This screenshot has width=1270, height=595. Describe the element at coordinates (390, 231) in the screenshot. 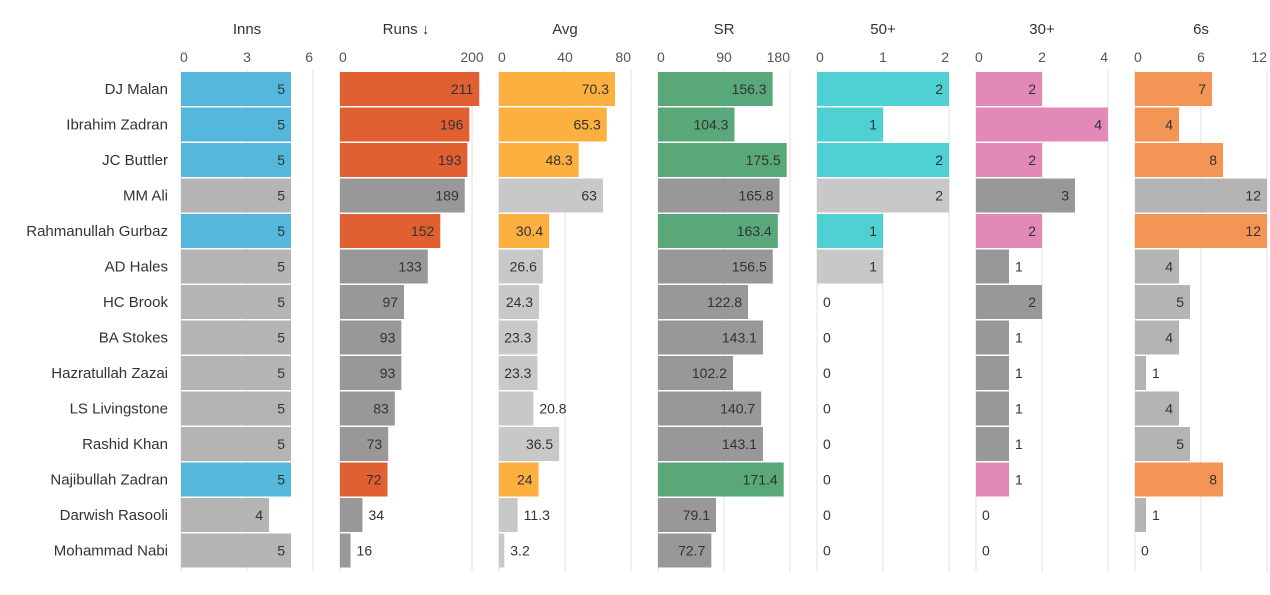

I see `bar-runs-rahmanullah-gurbaz` at that location.